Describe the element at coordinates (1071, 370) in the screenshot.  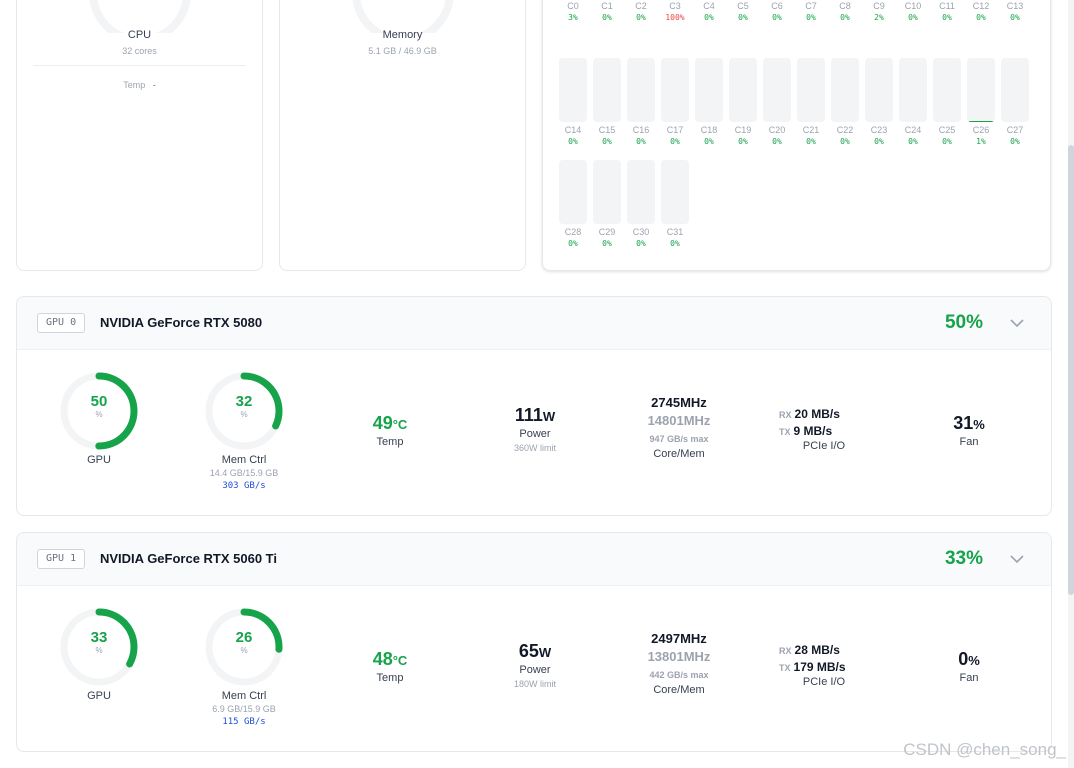
I see `scrollbar-thumb` at that location.